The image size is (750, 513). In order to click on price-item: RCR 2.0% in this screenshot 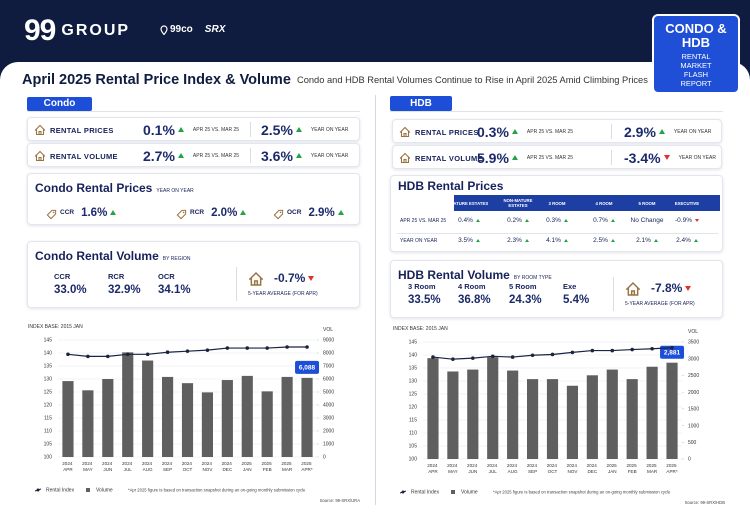, I will do `click(218, 212)`.